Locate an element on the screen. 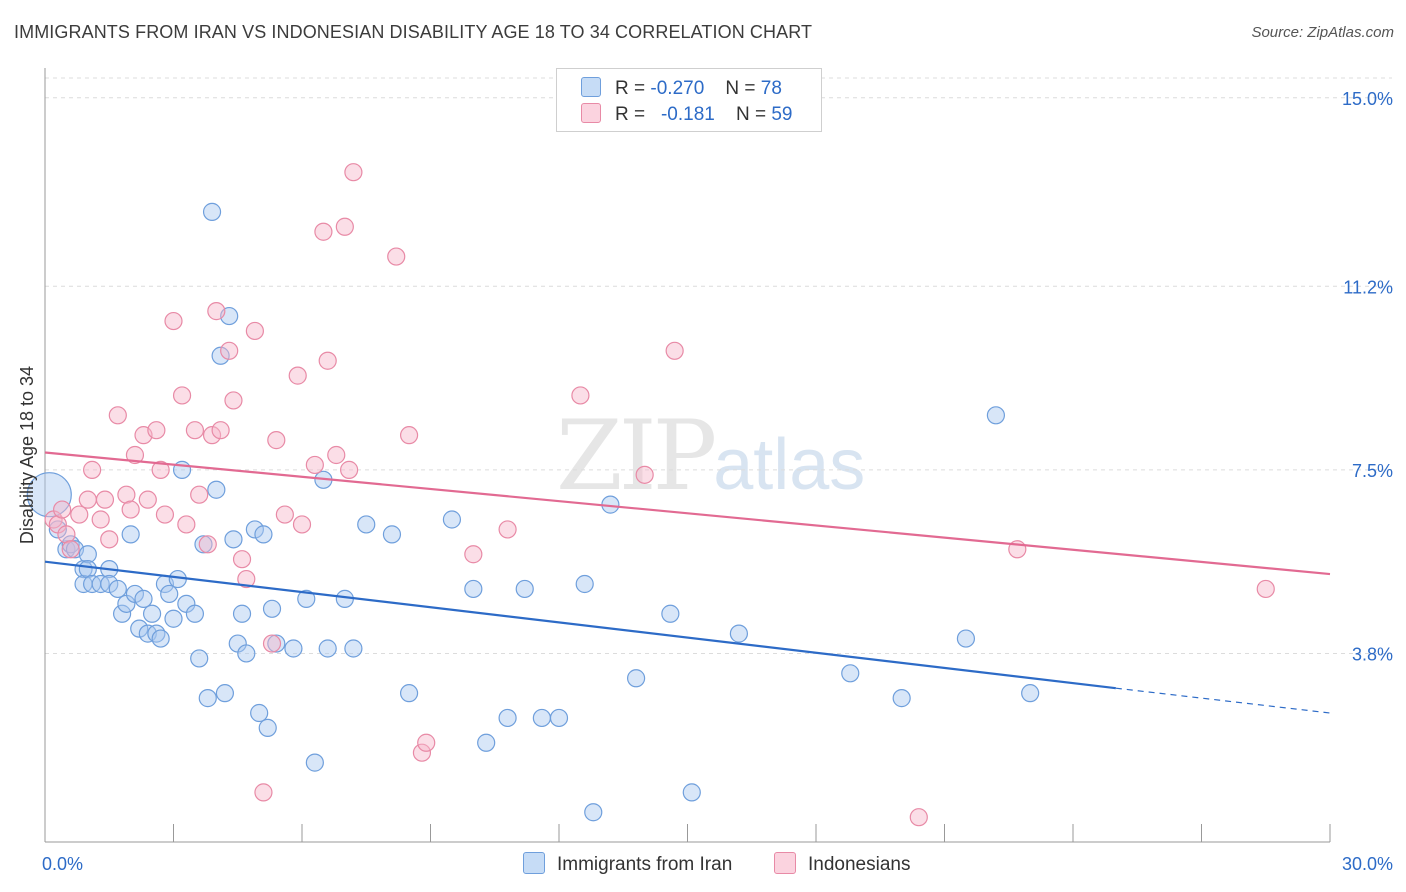  legend-row-indonesians: R = -0.181 N = 59 is located at coordinates (686, 115).